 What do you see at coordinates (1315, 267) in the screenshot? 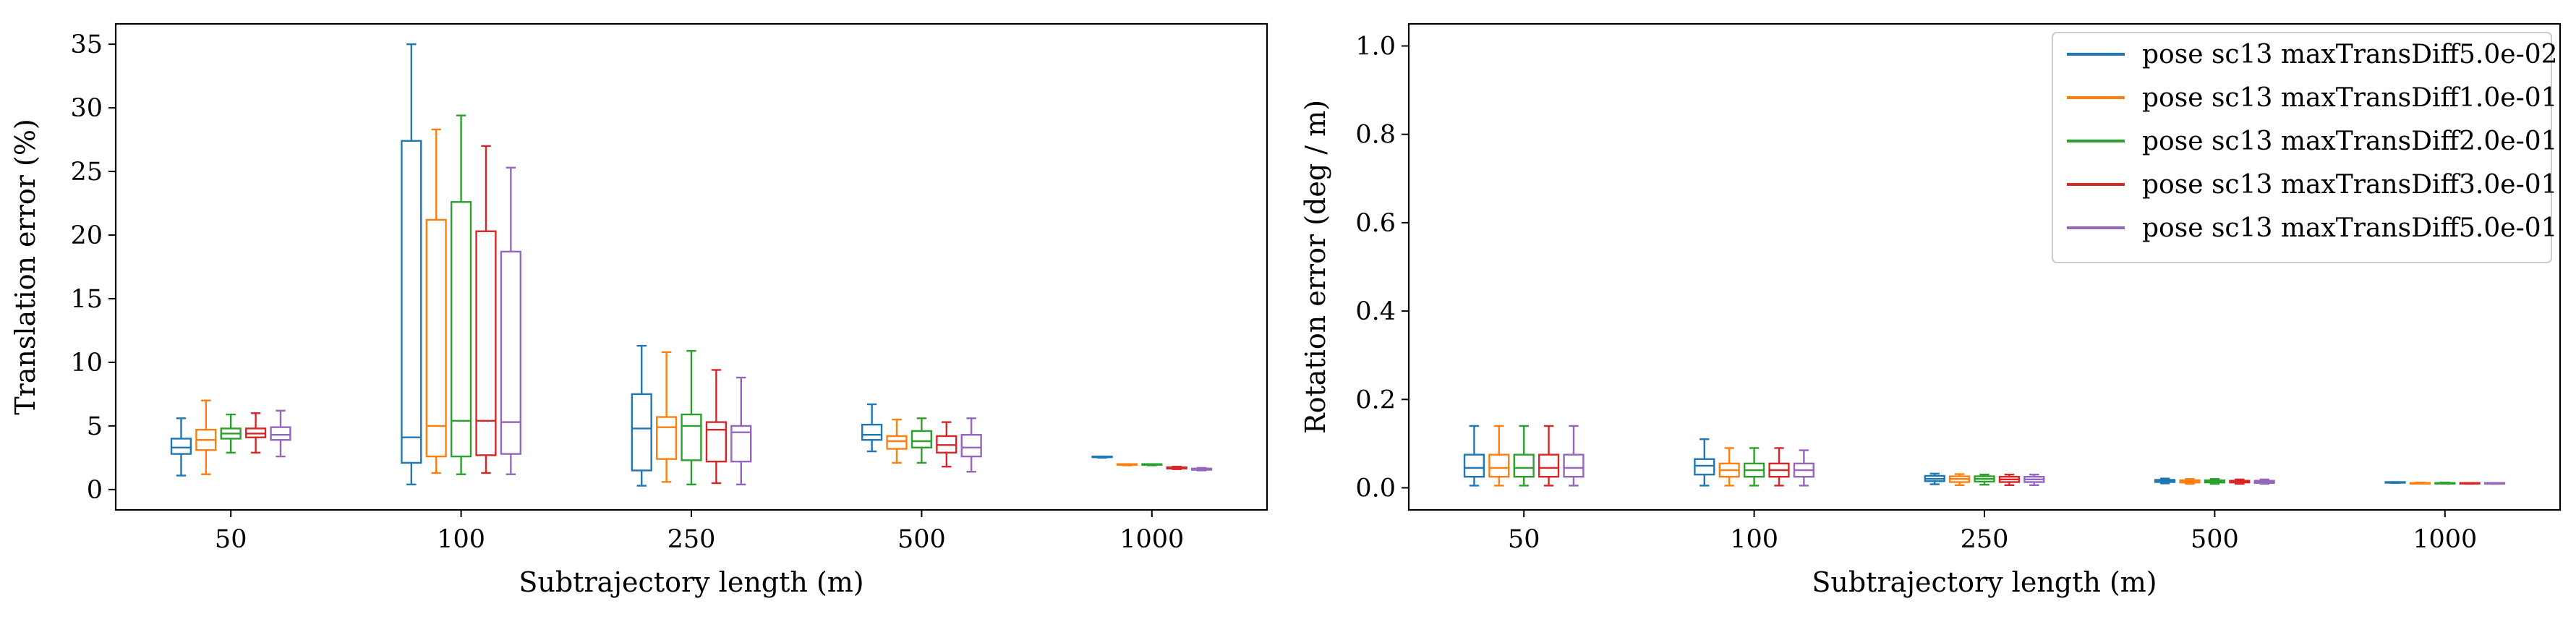
I see `y-axis-label: Rotation error (deg / m)` at bounding box center [1315, 267].